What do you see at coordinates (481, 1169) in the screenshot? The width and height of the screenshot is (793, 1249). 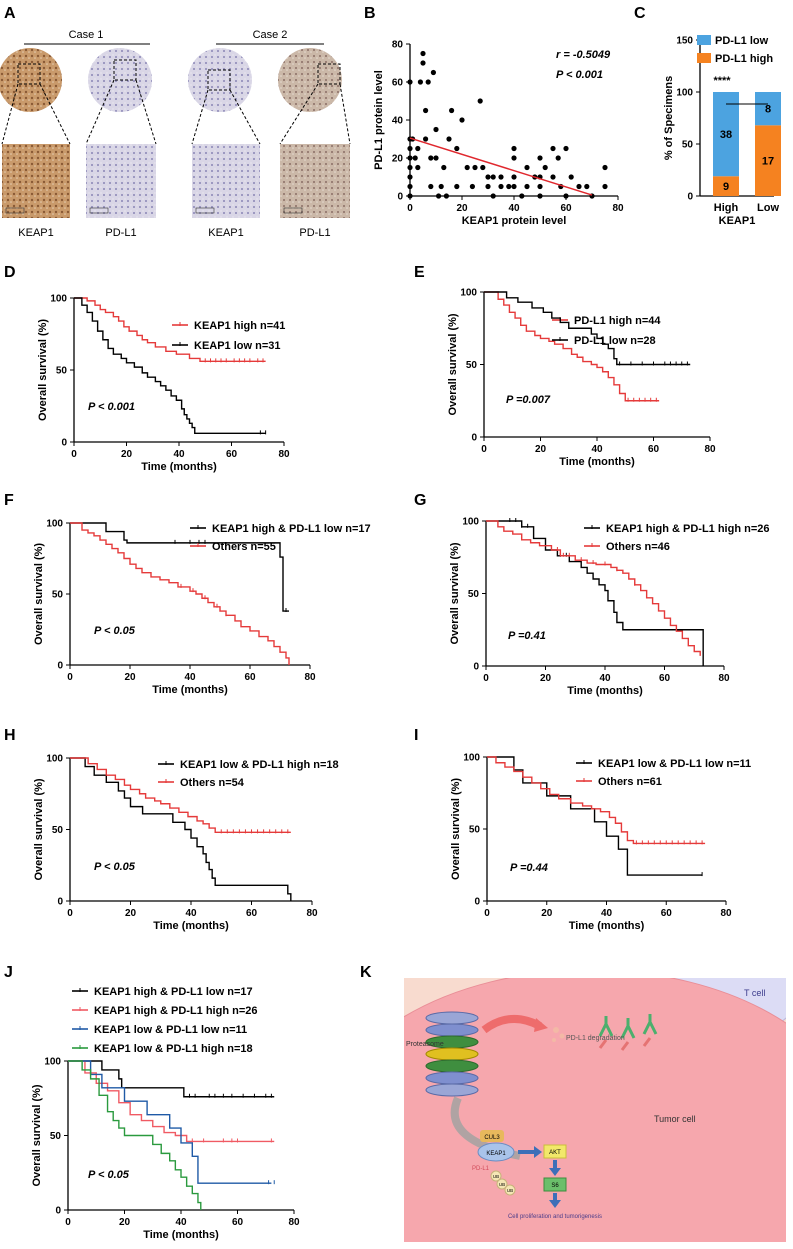 I see `pdl1-label: PD-L1` at bounding box center [481, 1169].